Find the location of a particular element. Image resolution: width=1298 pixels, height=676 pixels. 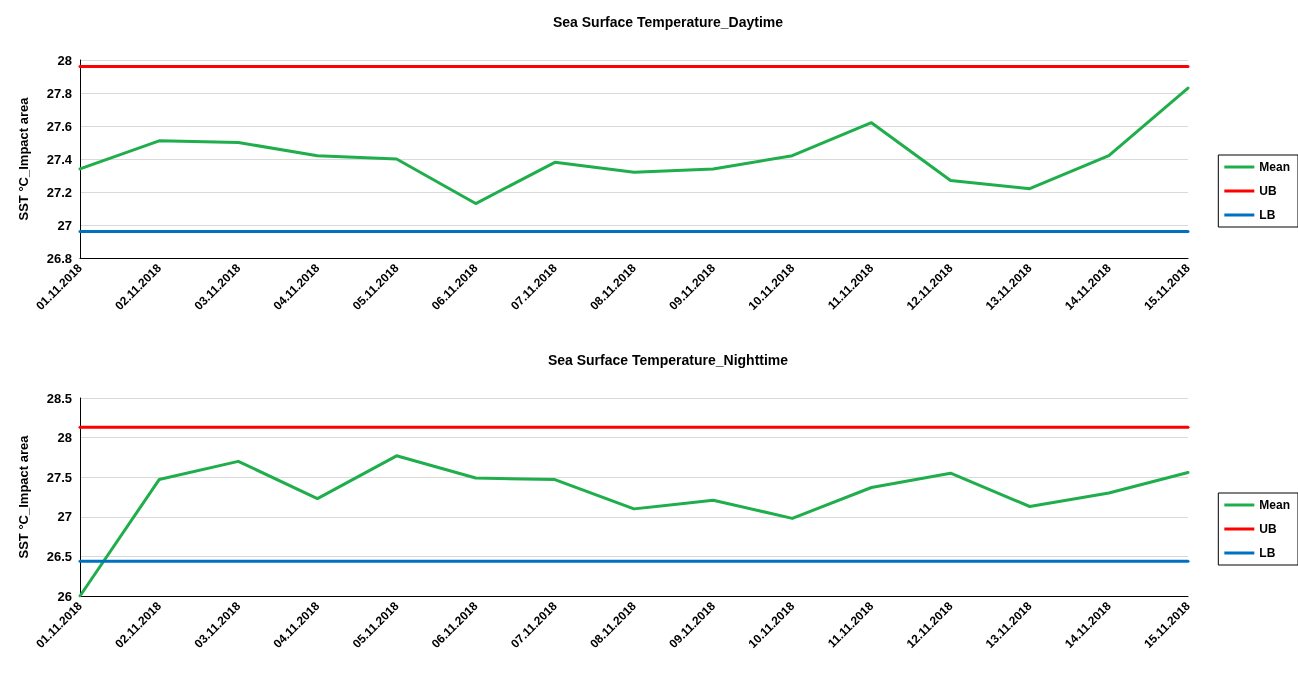

y-tick-label: 26.5 is located at coordinates (59, 556).